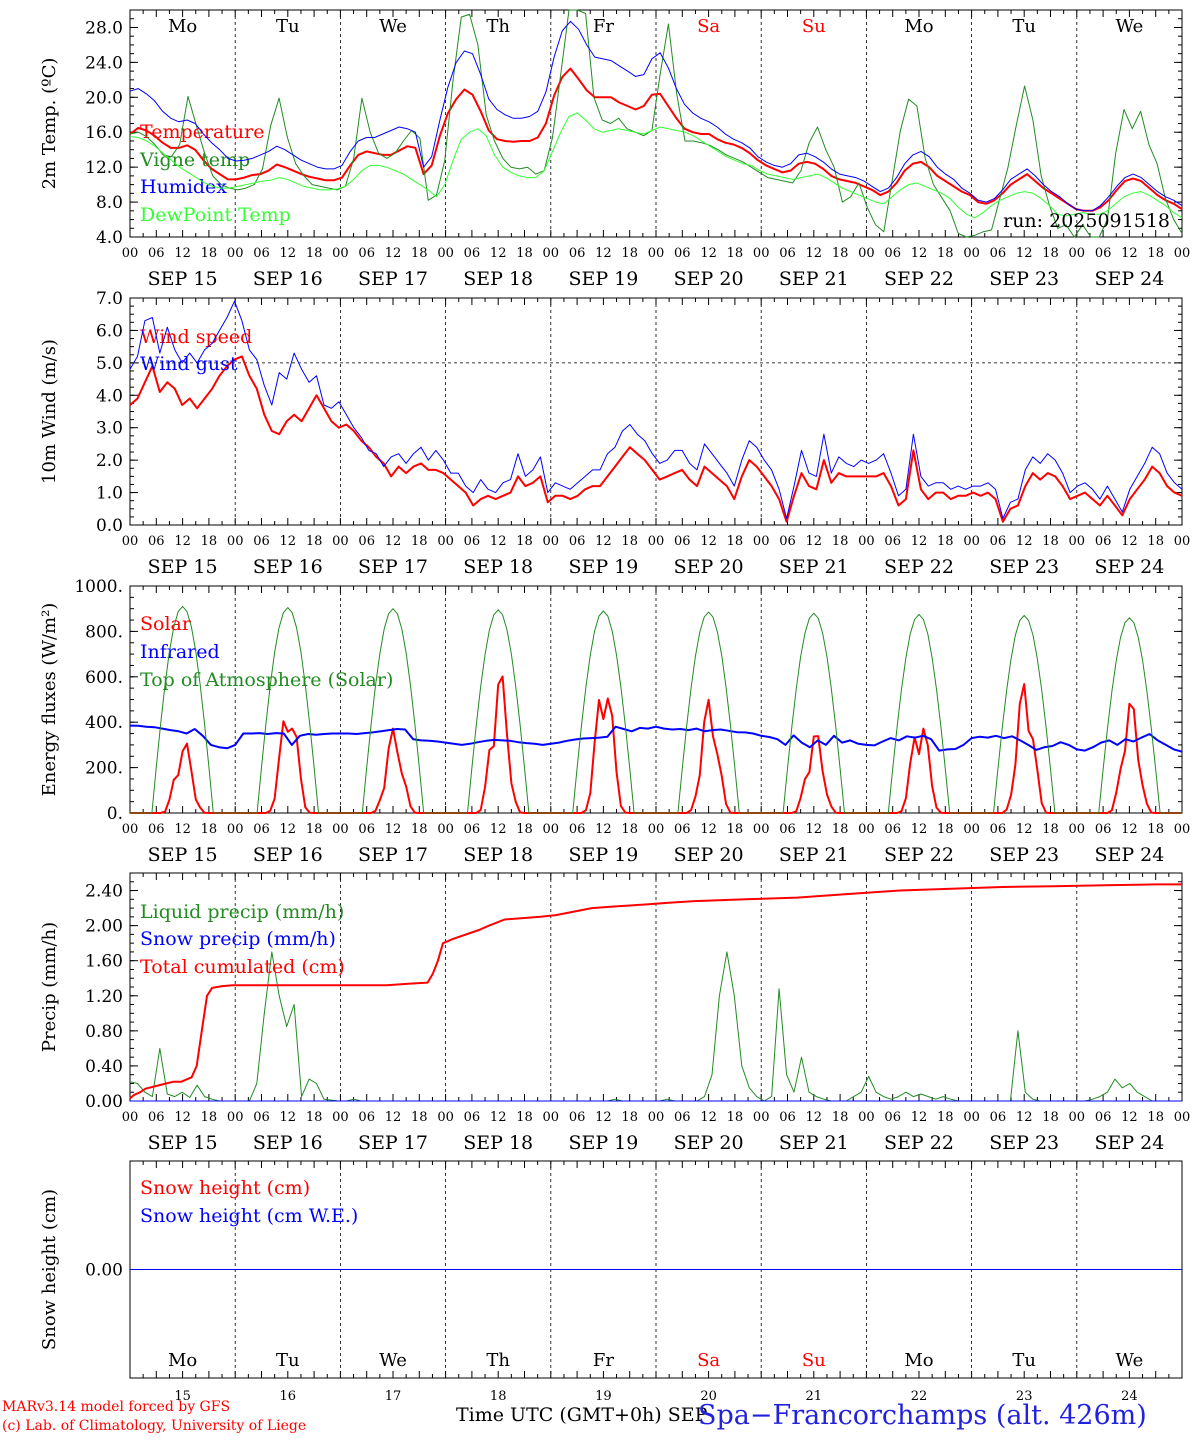 Image resolution: width=1194 pixels, height=1440 pixels. Describe the element at coordinates (1129, 1396) in the screenshot. I see `day-number-label: 24` at that location.